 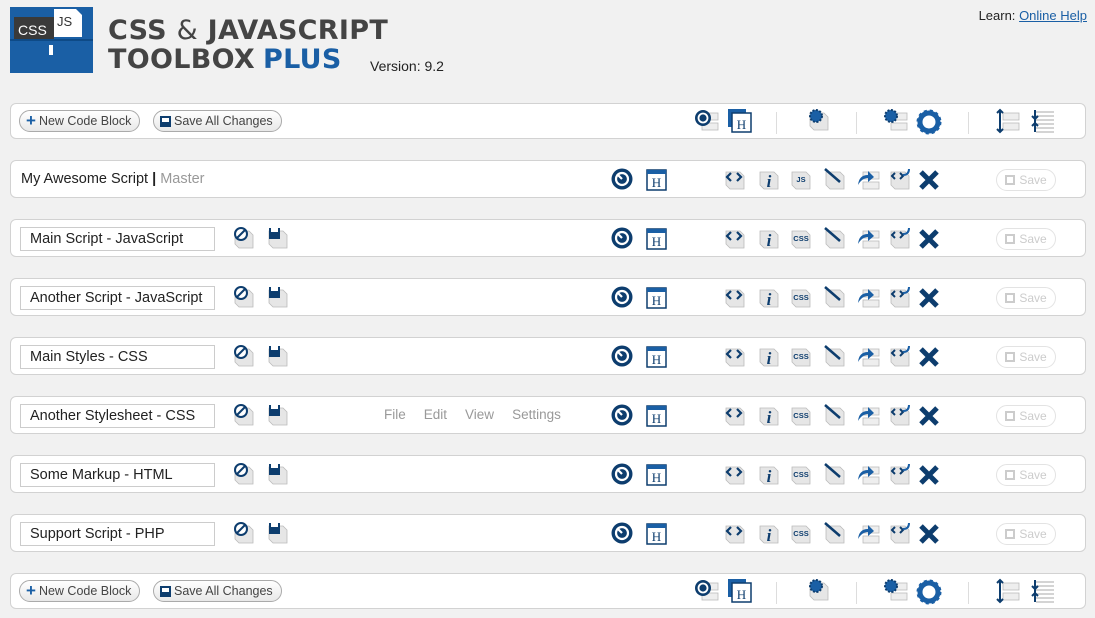 What do you see at coordinates (1053, 15) in the screenshot?
I see `online-help-link: Online Help` at bounding box center [1053, 15].